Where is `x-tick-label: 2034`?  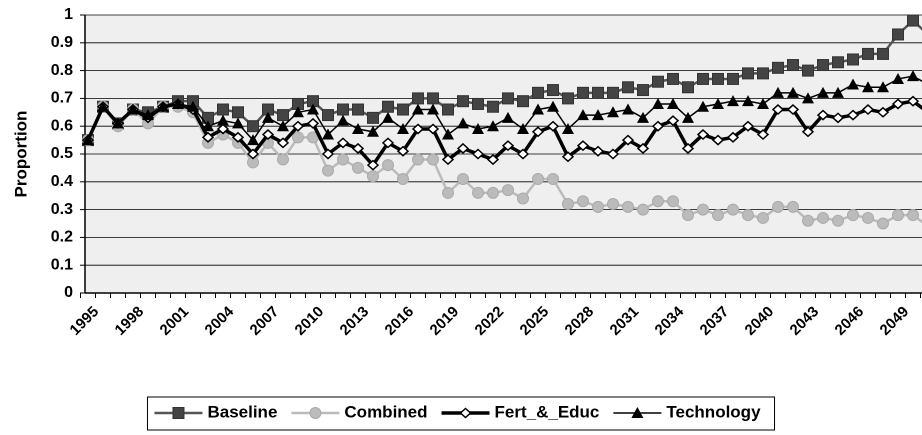 x-tick-label: 2034 is located at coordinates (670, 321).